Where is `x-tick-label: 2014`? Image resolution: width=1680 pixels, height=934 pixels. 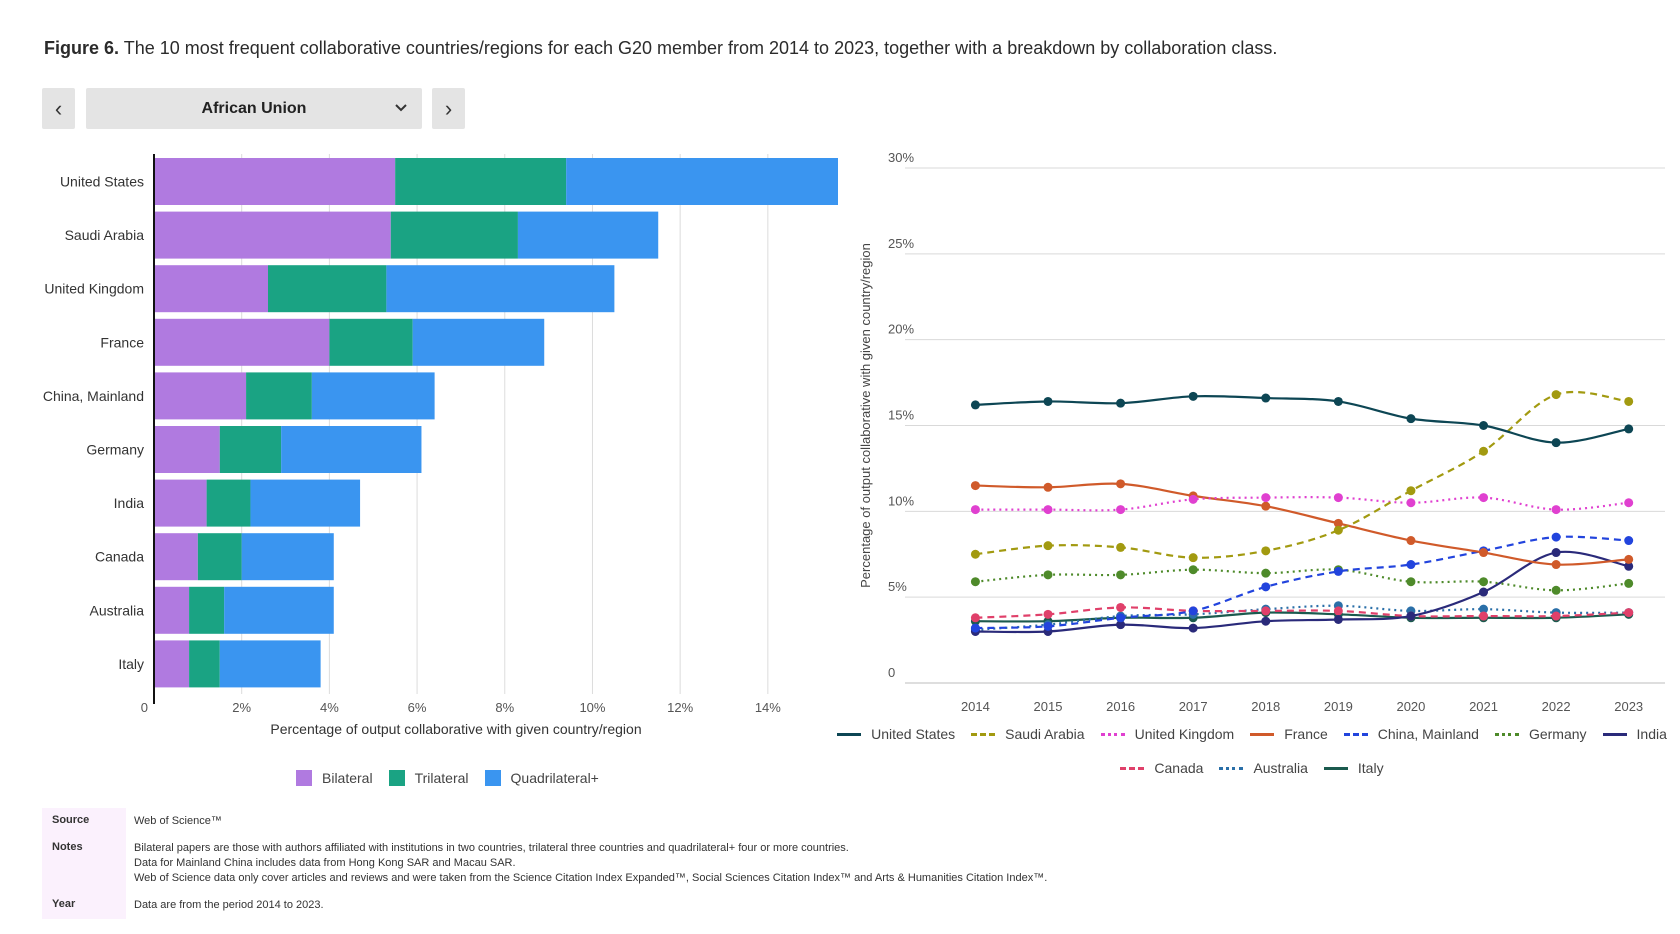 x-tick-label: 2014 is located at coordinates (975, 706).